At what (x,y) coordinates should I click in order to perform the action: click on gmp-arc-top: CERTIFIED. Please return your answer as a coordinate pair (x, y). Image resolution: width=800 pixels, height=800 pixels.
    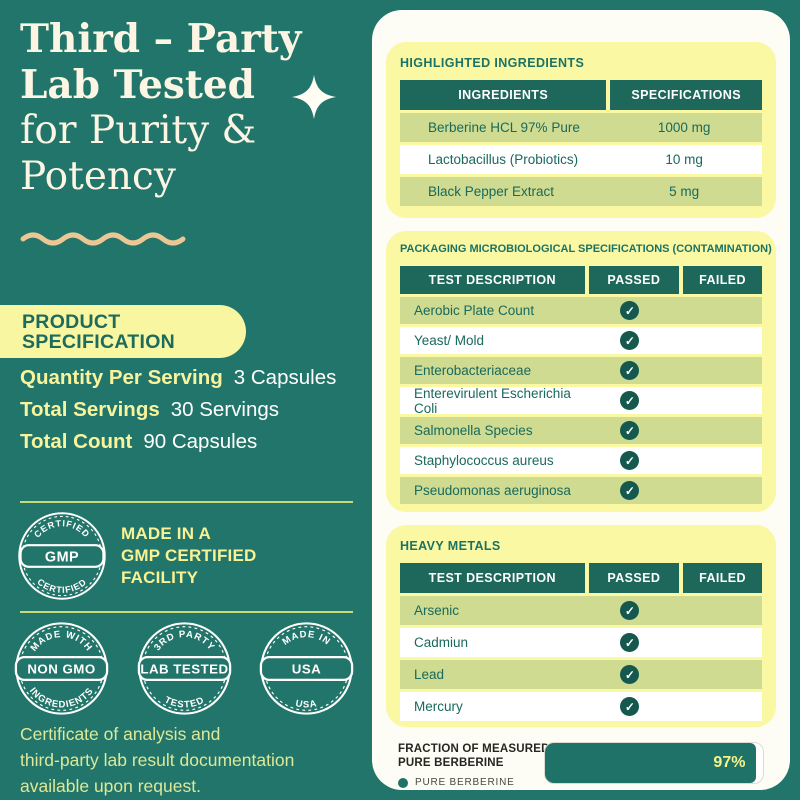
    Looking at the image, I should click on (61, 529).